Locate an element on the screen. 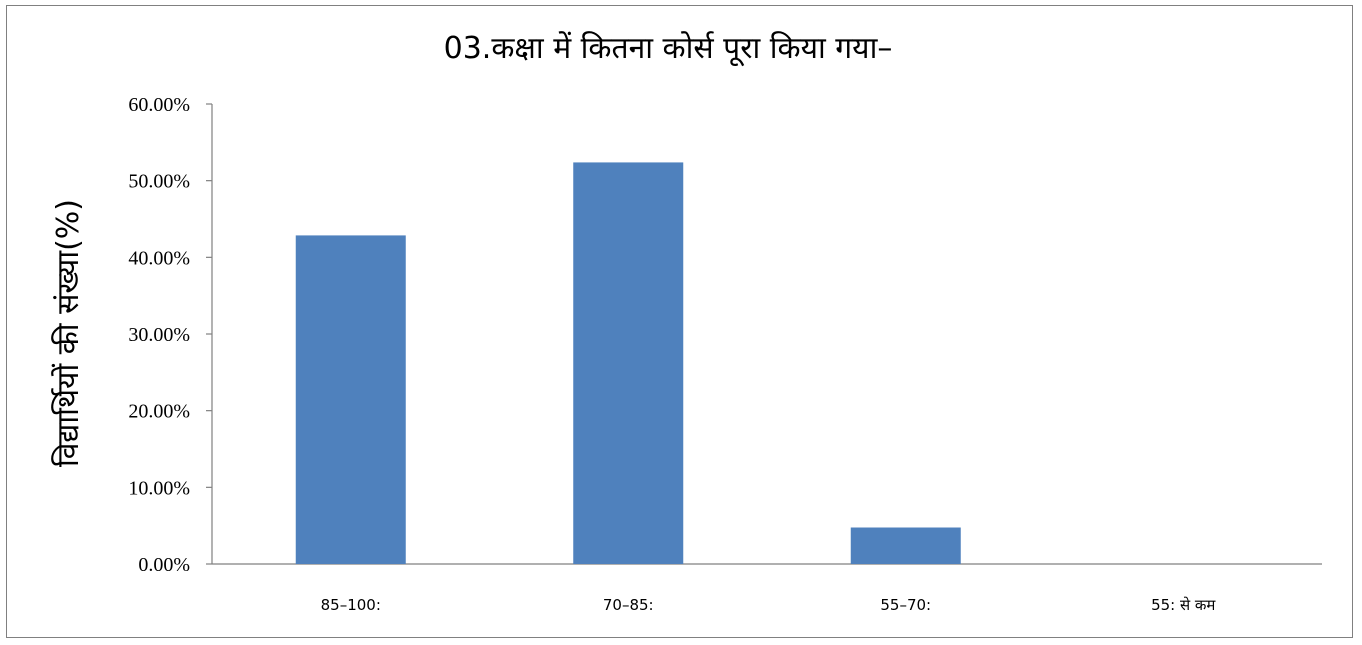 The height and width of the screenshot is (645, 1362). x-tick-labels: 85–100: 70–85: 55–70: 55: से कम is located at coordinates (769, 605).